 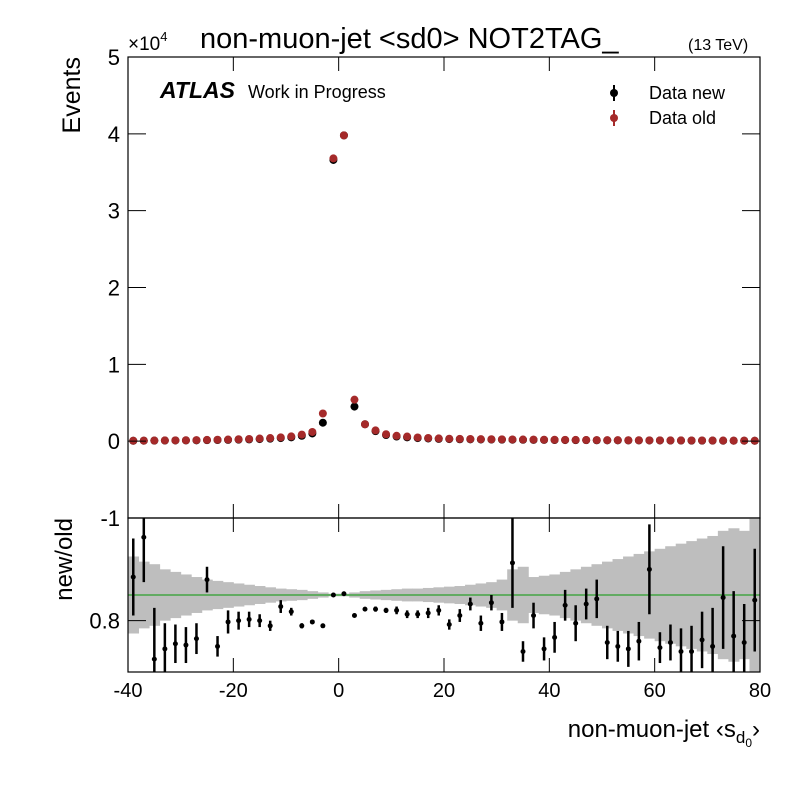 What do you see at coordinates (233, 691) in the screenshot?
I see `x-tick-label: -20` at bounding box center [233, 691].